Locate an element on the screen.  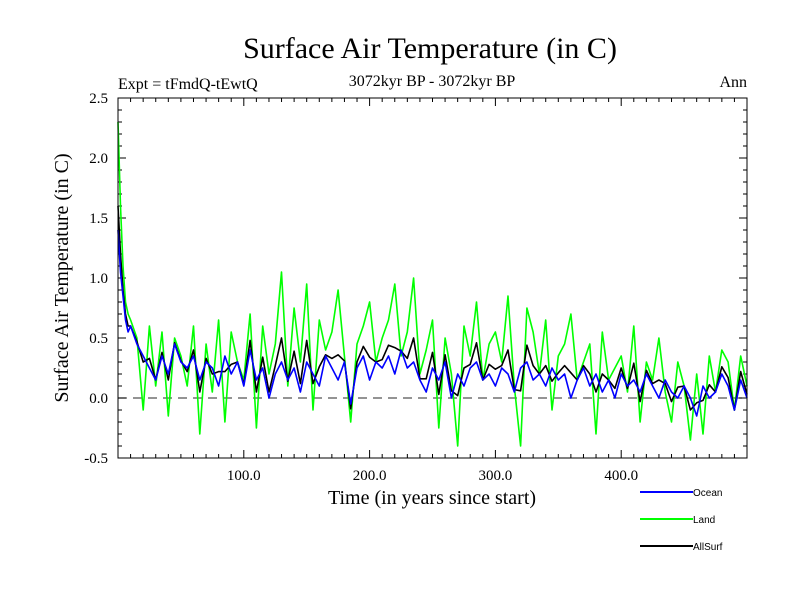
x-tick-label: 400.0 is located at coordinates (621, 476).